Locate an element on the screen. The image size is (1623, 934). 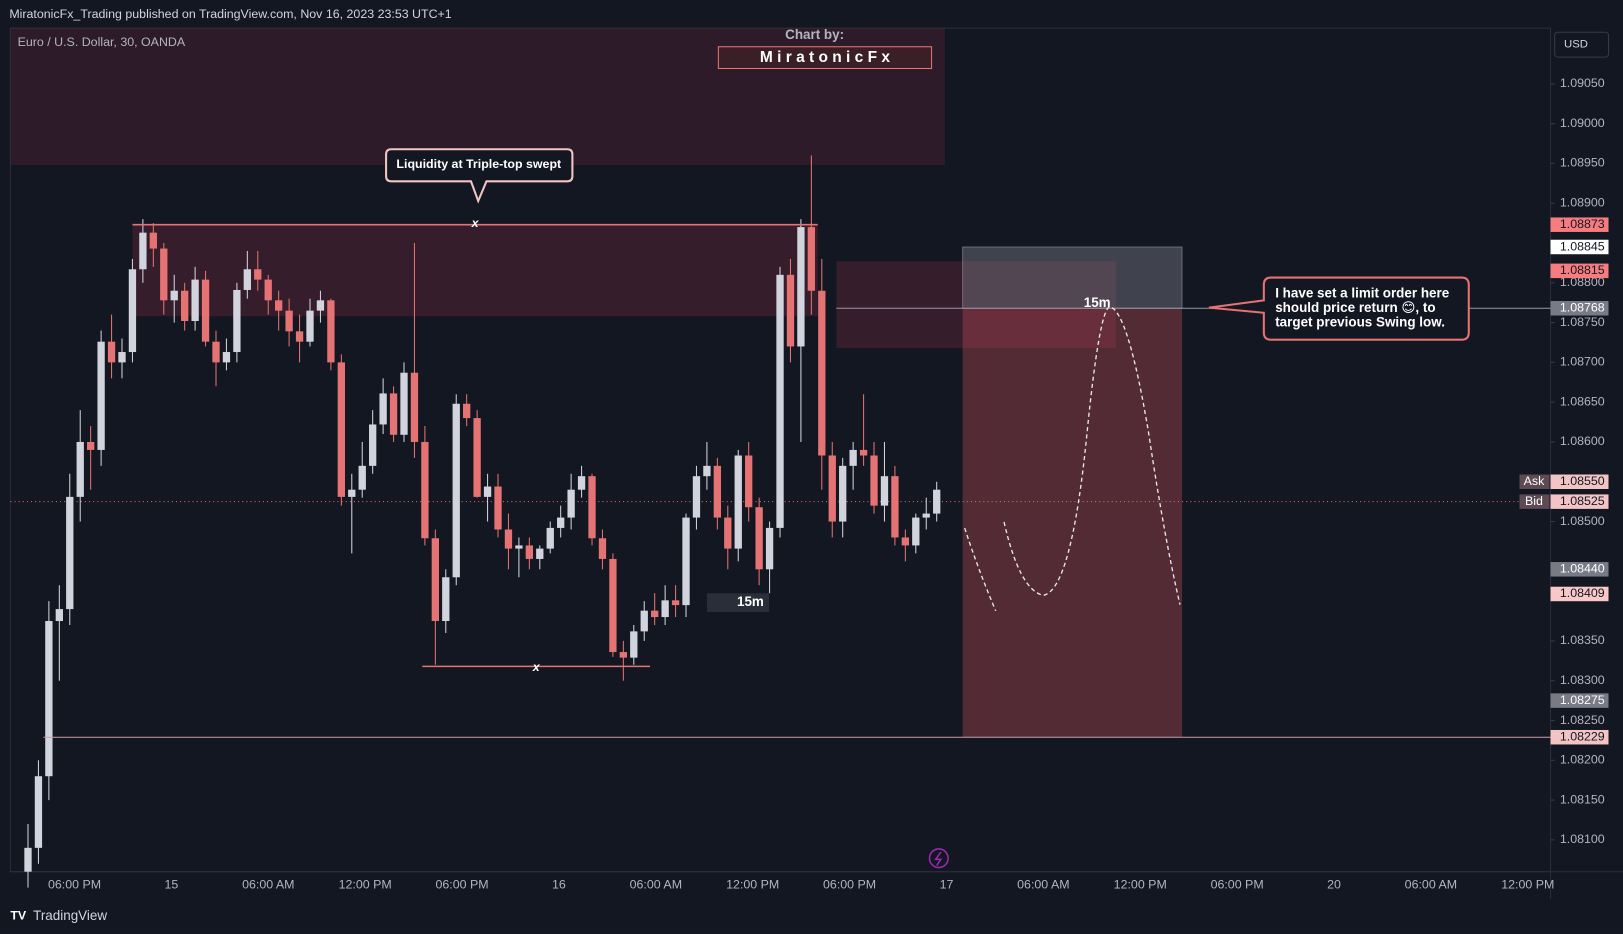
event-icon-bolt is located at coordinates (938, 858).